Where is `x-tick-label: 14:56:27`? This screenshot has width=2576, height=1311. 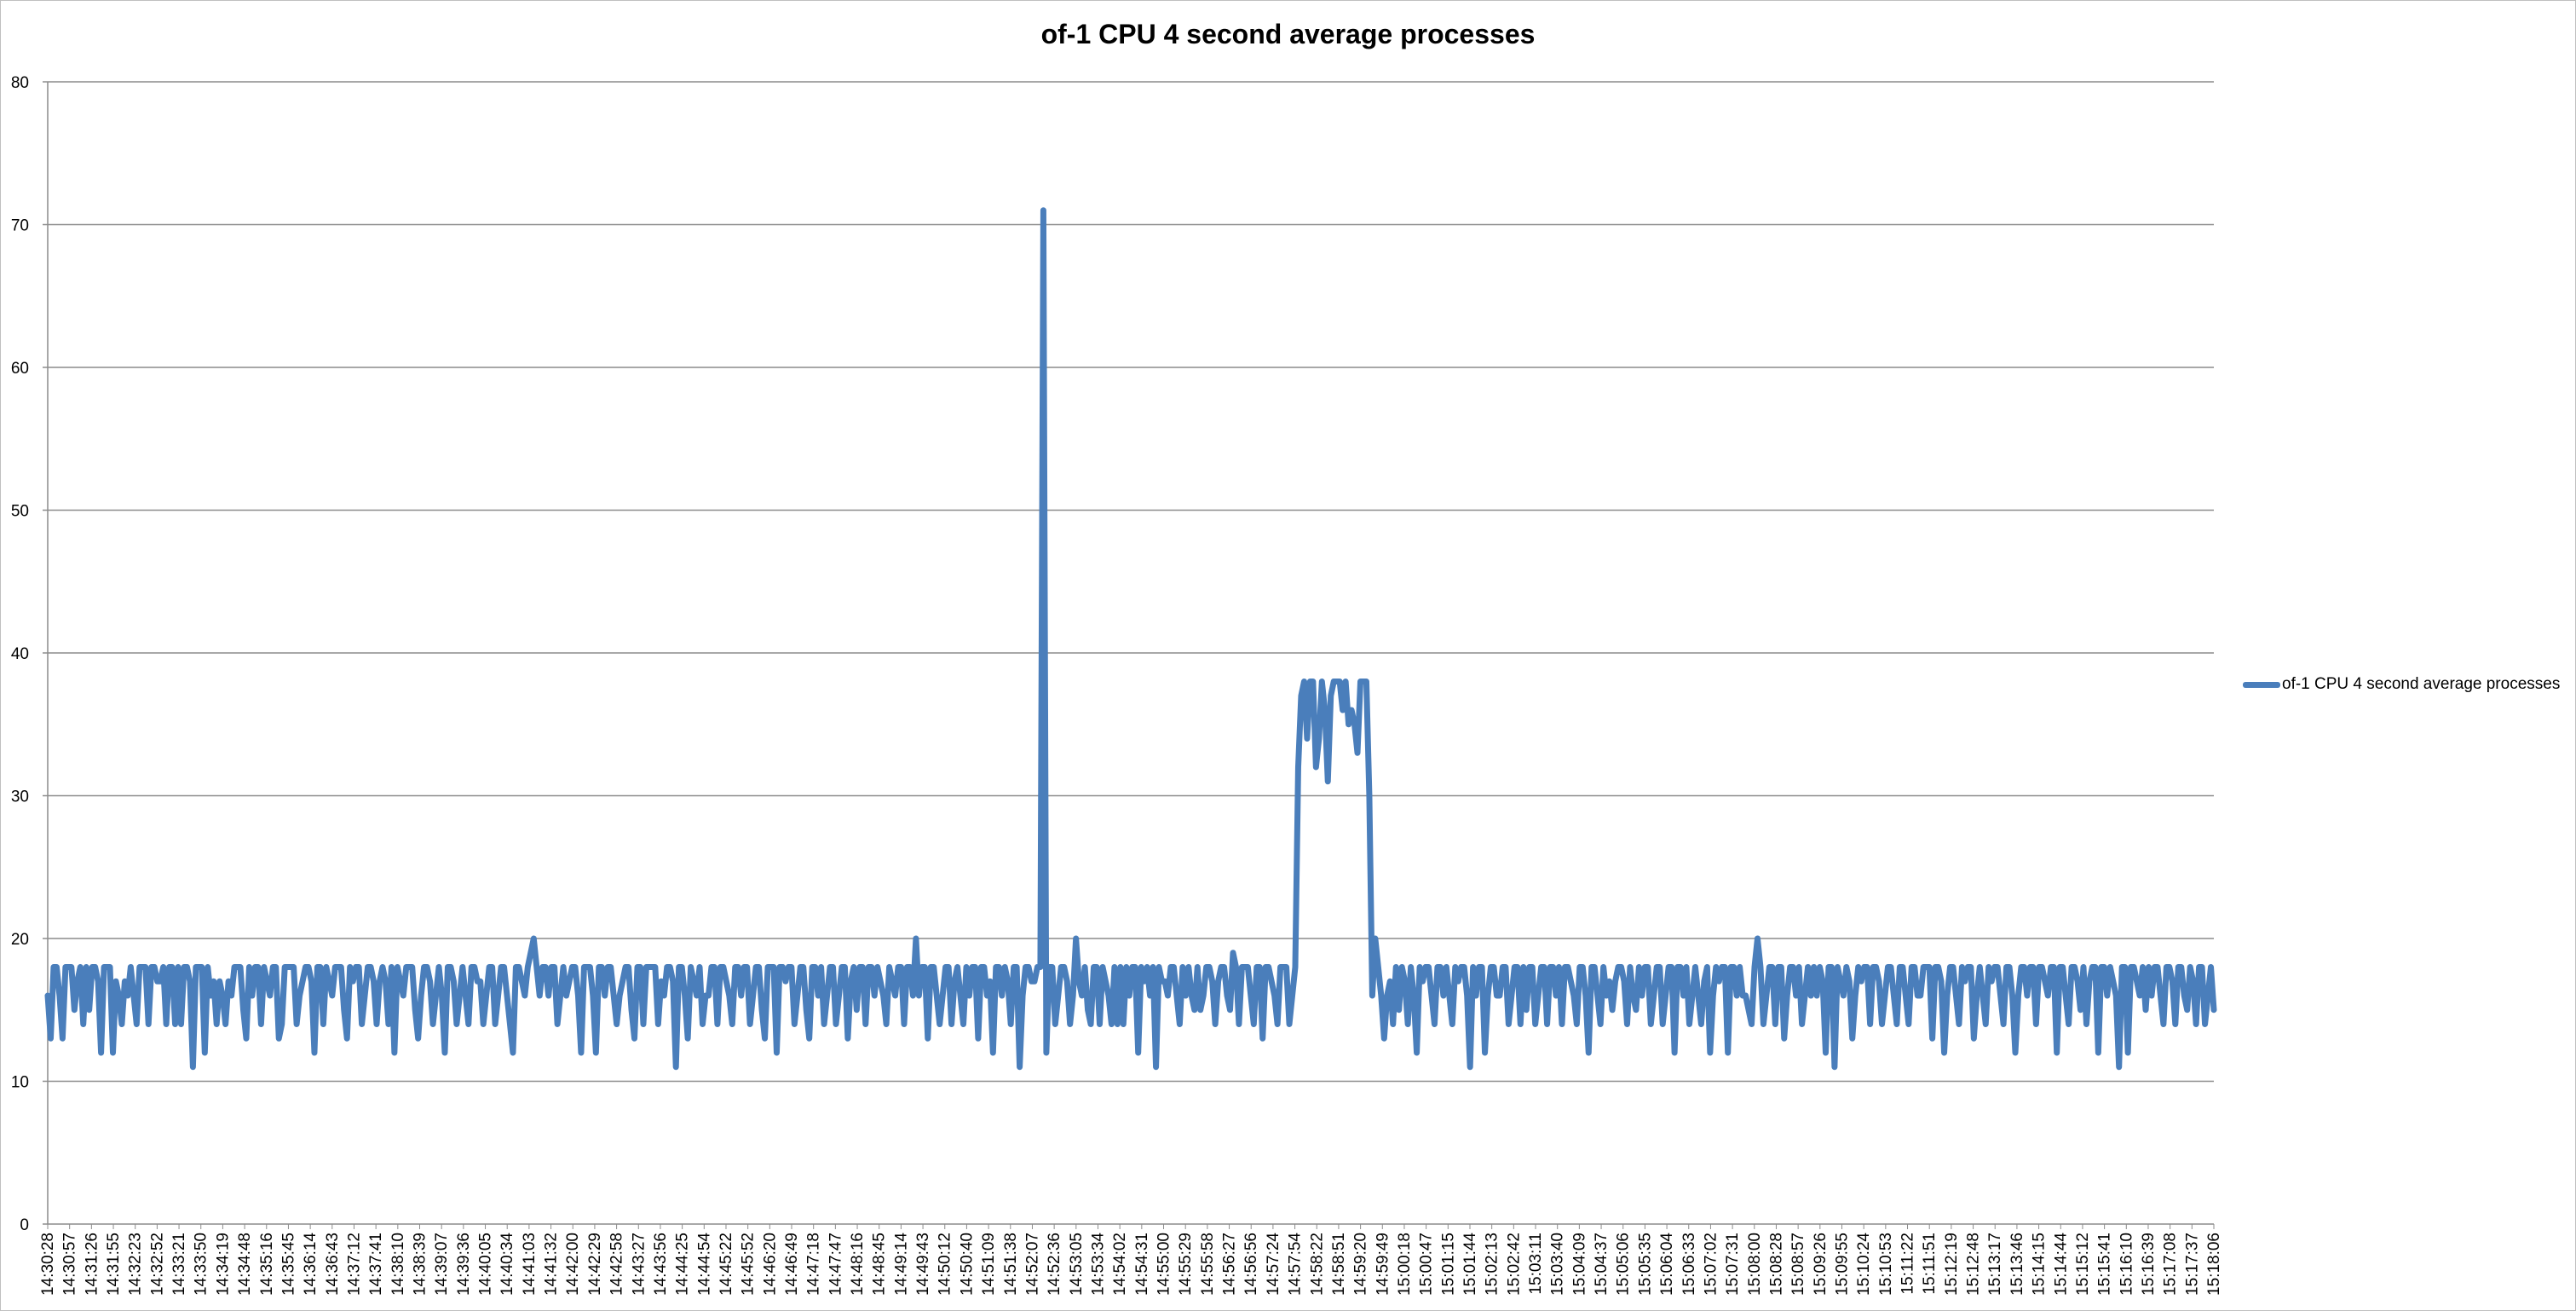 x-tick-label: 14:56:27 is located at coordinates (1230, 1264).